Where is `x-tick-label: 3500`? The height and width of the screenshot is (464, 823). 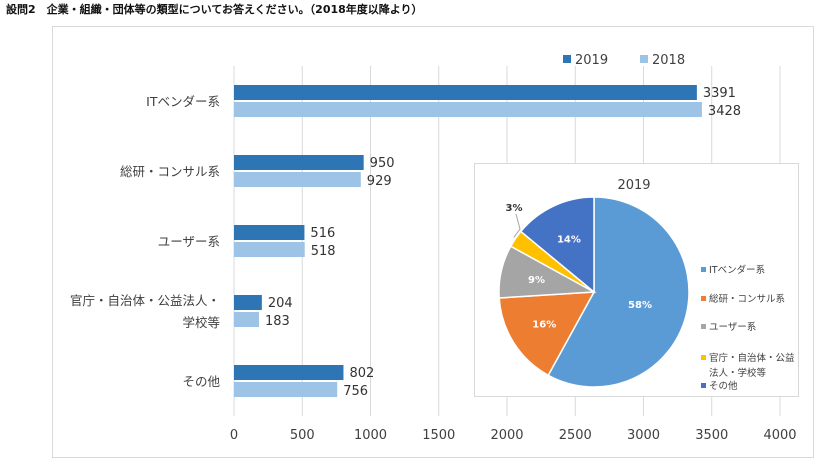
x-tick-label: 3500 is located at coordinates (711, 435).